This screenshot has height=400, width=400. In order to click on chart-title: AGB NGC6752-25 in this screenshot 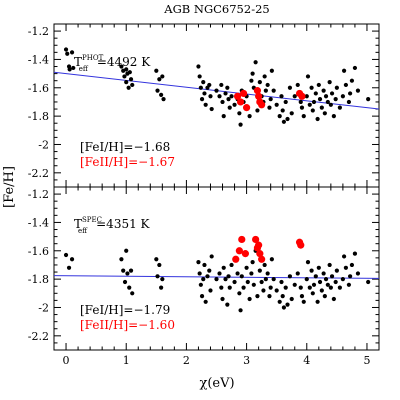, I will do `click(216, 9)`.